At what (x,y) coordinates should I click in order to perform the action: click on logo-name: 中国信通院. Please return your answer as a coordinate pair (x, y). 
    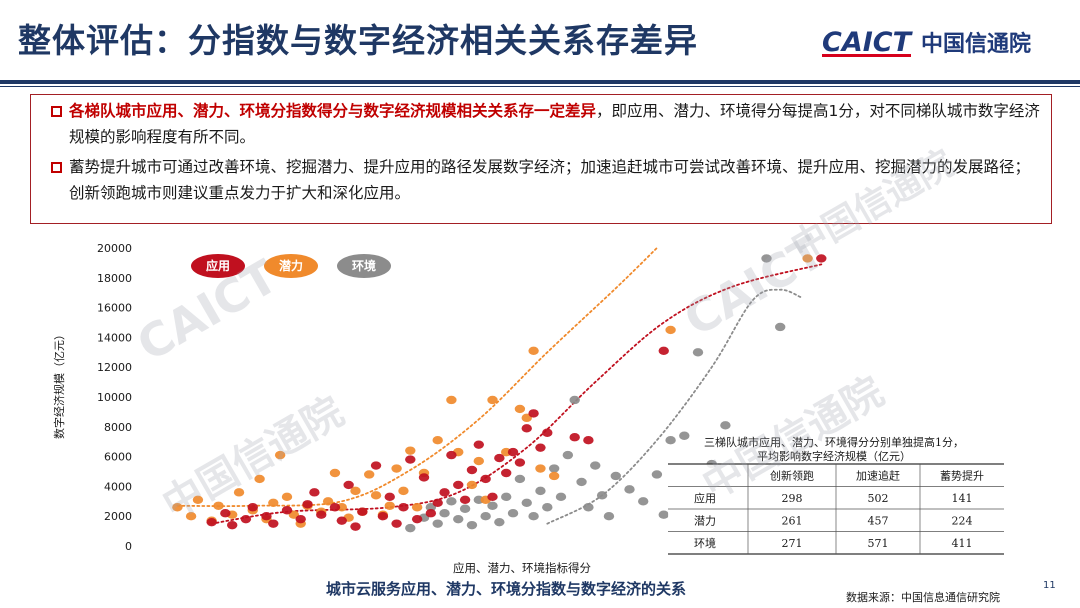
    Looking at the image, I should click on (976, 44).